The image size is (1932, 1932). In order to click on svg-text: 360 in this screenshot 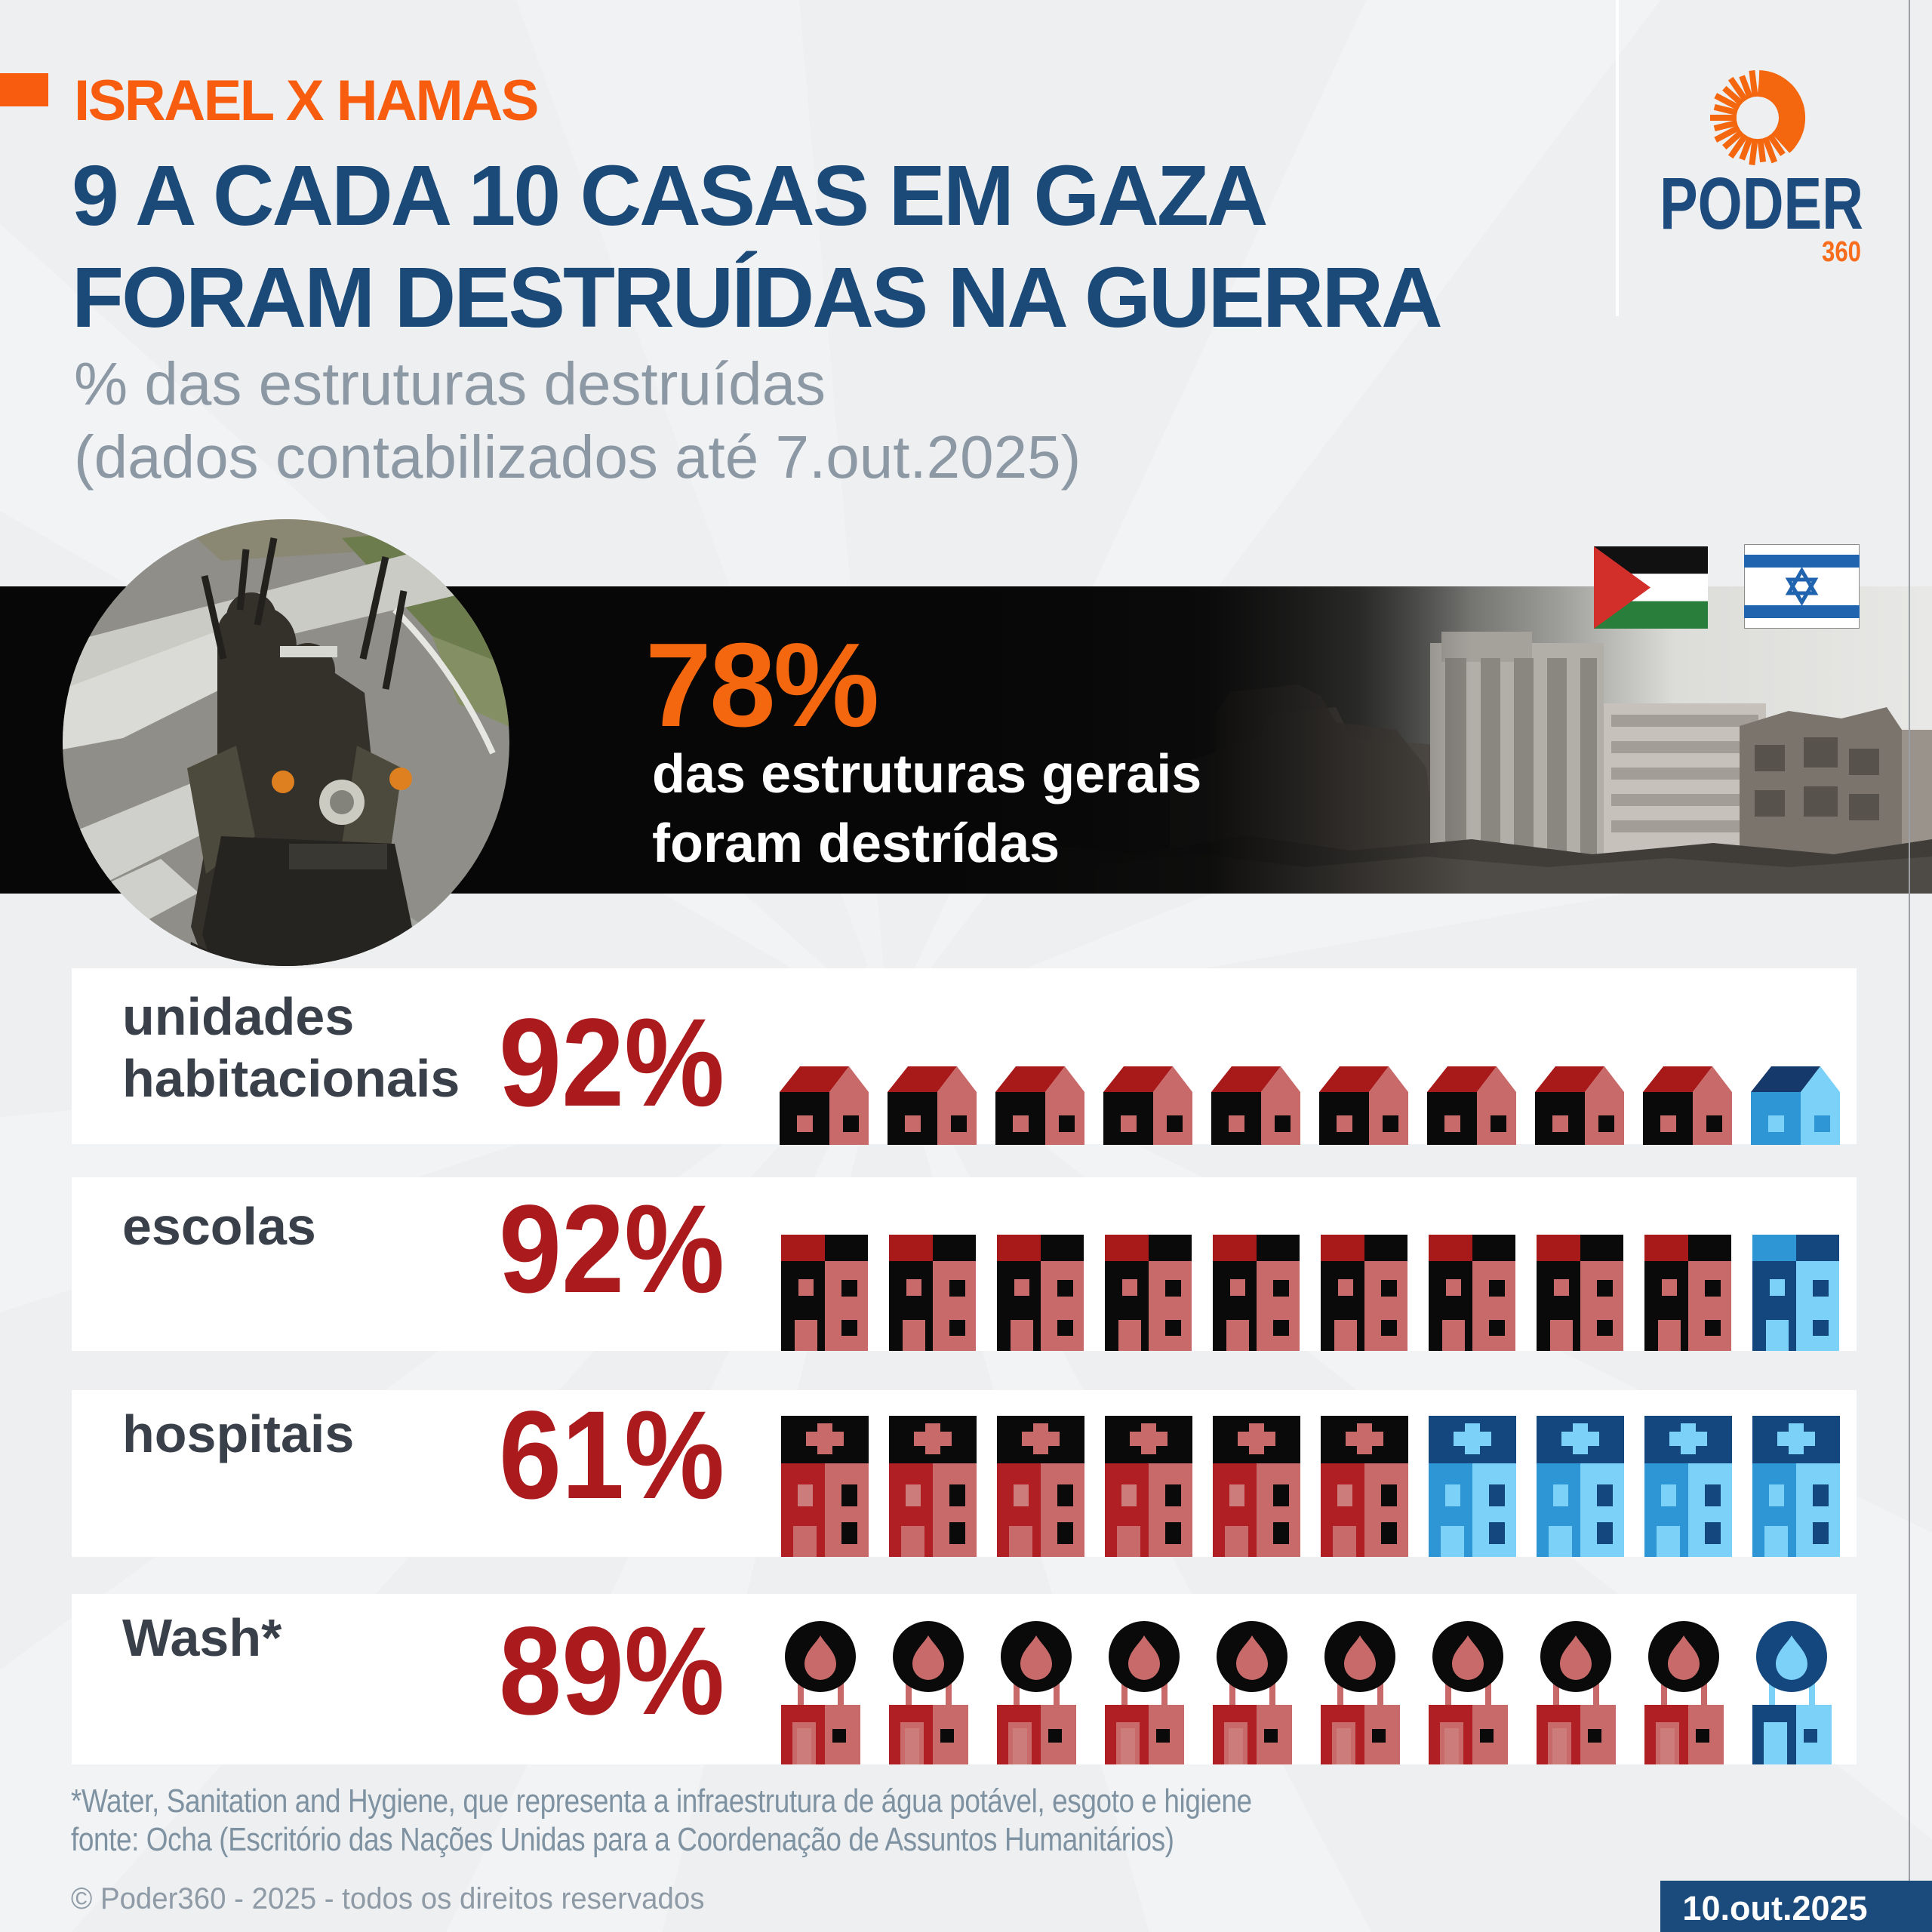, I will do `click(1841, 252)`.